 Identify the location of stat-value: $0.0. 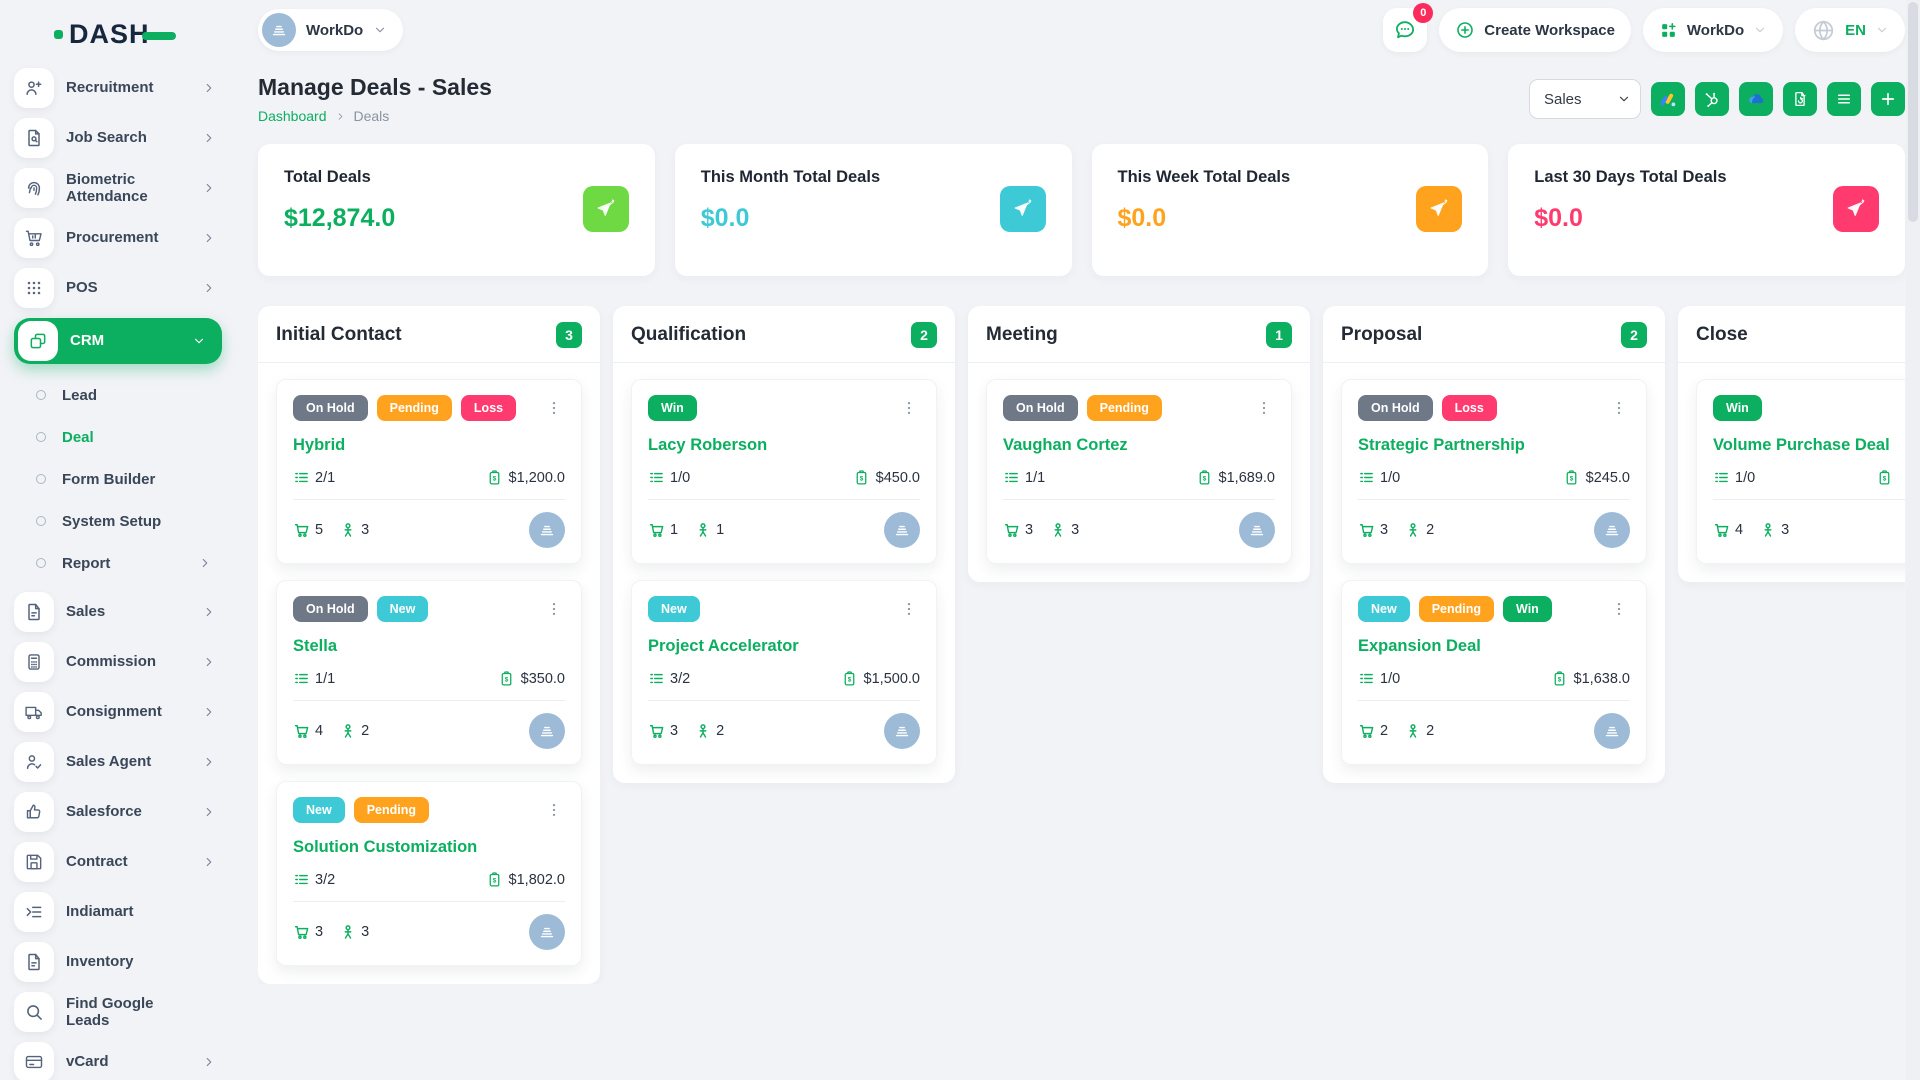
(1142, 218).